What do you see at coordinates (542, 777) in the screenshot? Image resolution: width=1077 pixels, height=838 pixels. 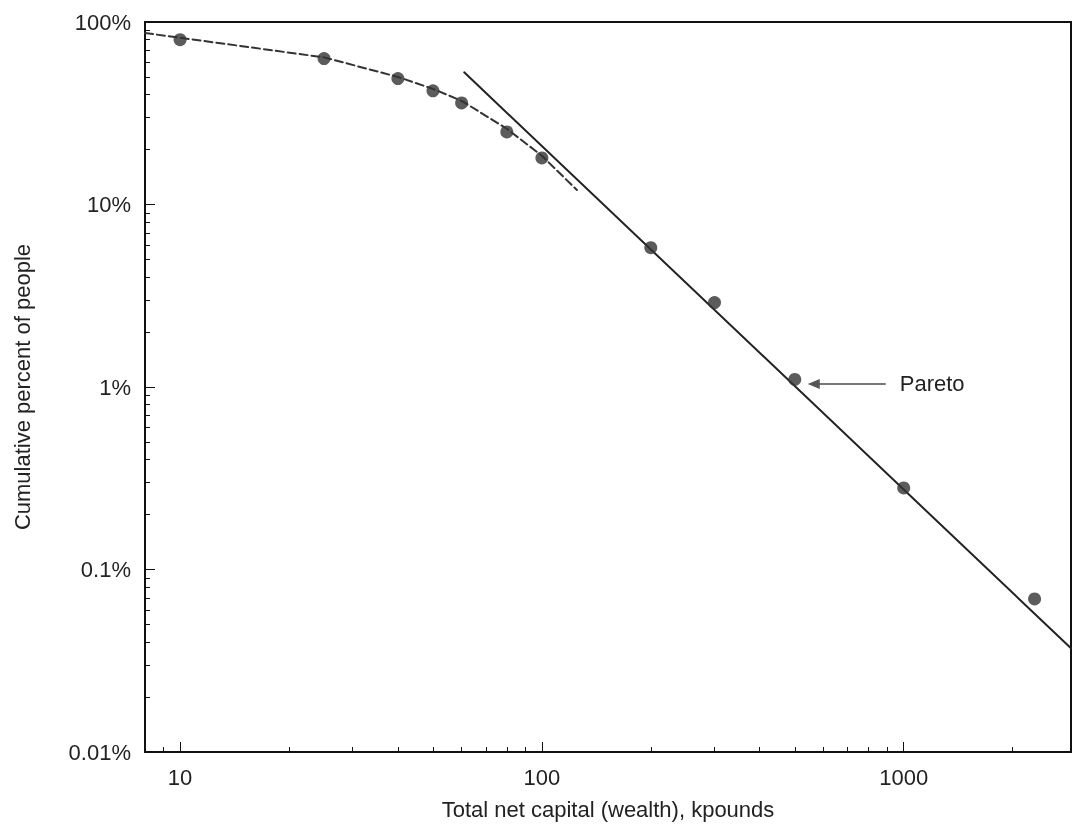 I see `x-tick-label: 100` at bounding box center [542, 777].